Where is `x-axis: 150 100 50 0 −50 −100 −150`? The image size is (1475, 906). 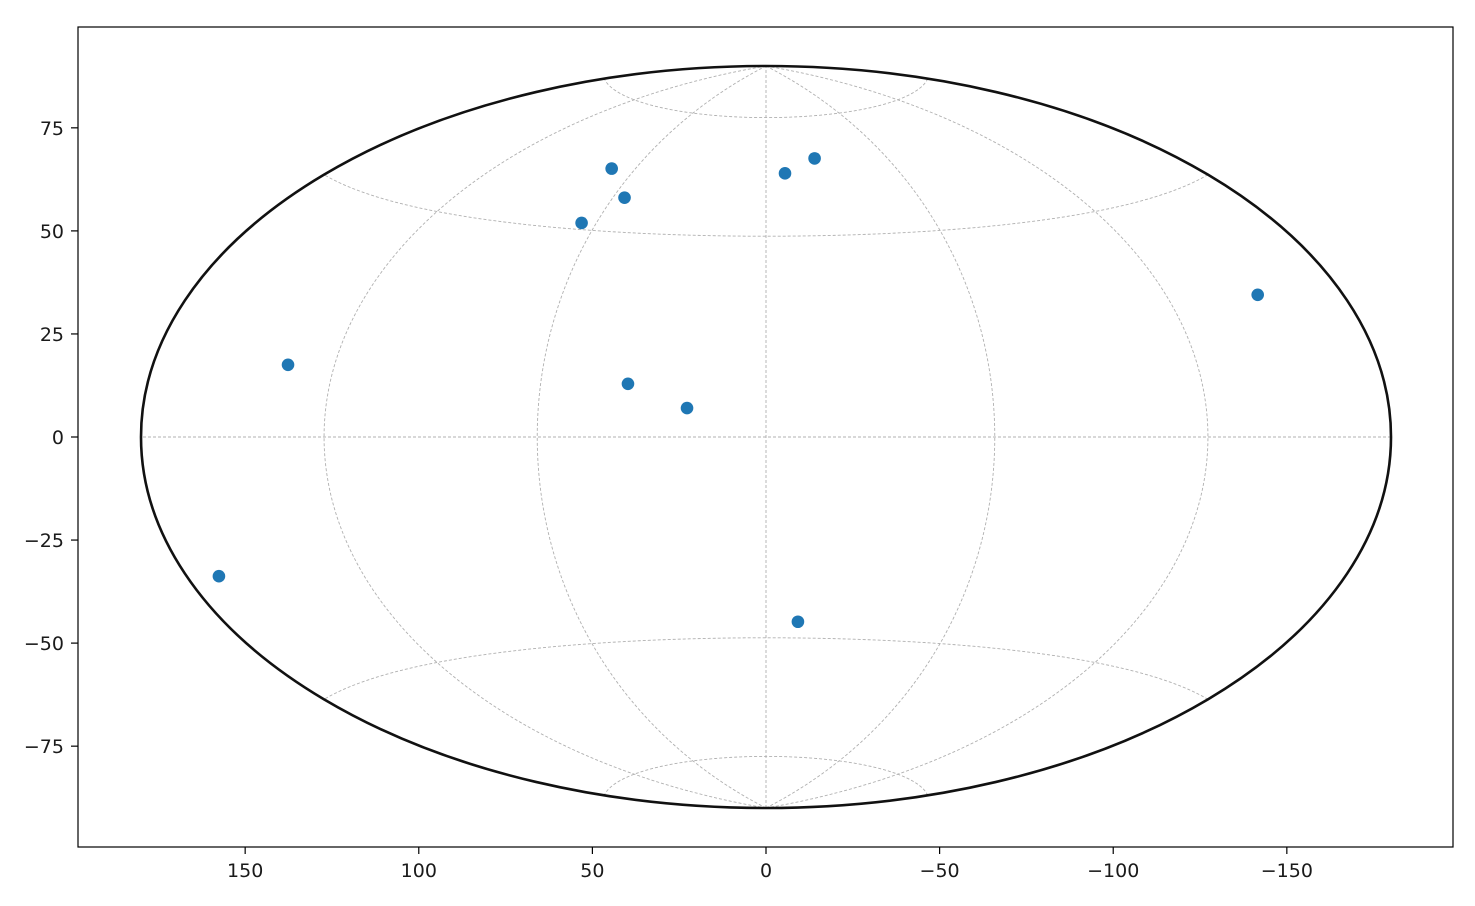 x-axis: 150 100 50 0 −50 −100 −150 is located at coordinates (770, 864).